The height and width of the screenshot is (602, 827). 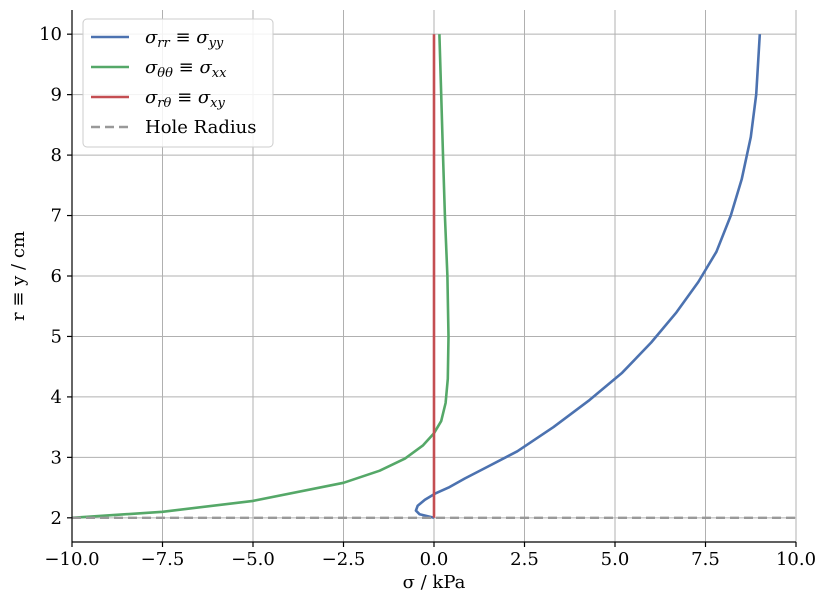 I want to click on y-tick-label: 9, so click(x=56, y=95).